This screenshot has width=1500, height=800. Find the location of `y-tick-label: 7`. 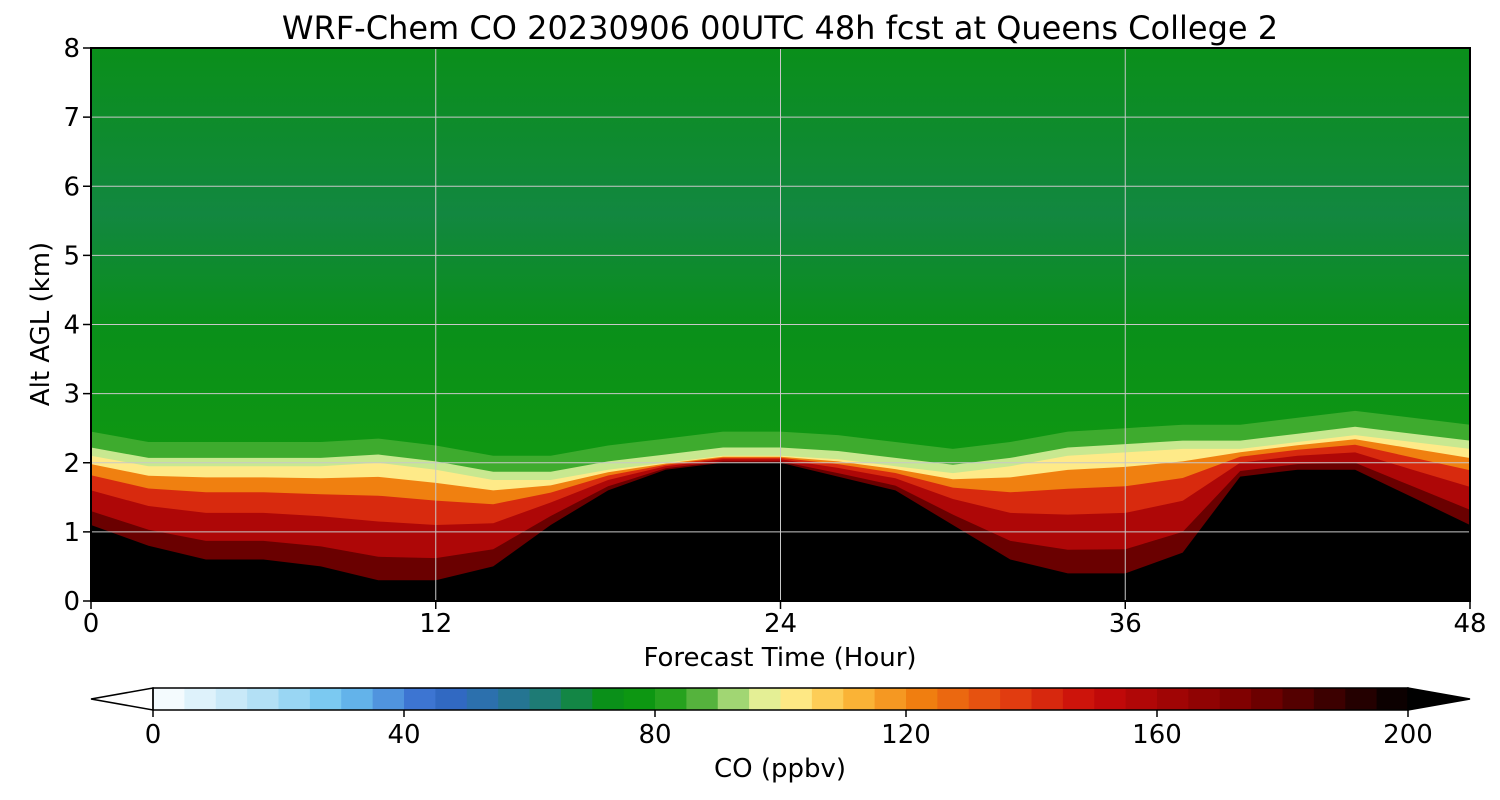

y-tick-label: 7 is located at coordinates (71, 118).